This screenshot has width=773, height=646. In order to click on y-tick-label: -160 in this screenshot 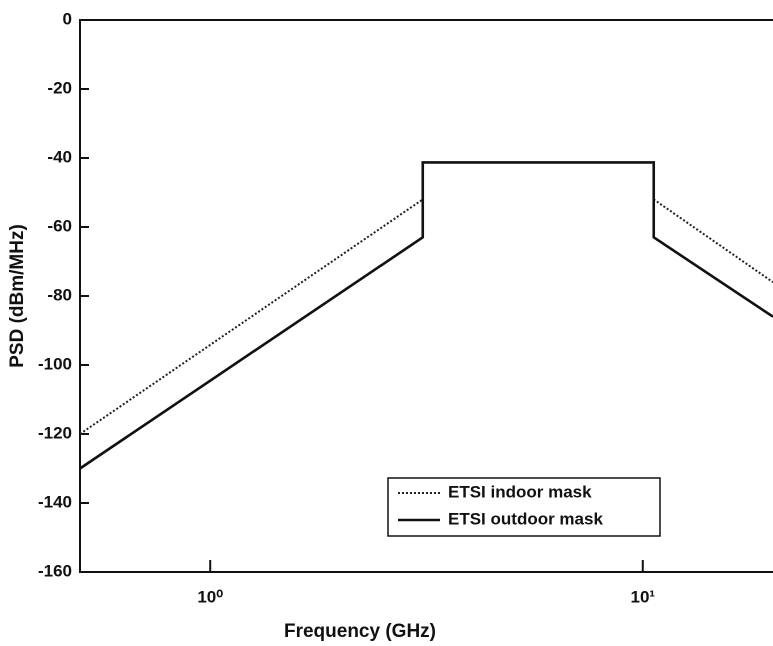, I will do `click(55, 570)`.